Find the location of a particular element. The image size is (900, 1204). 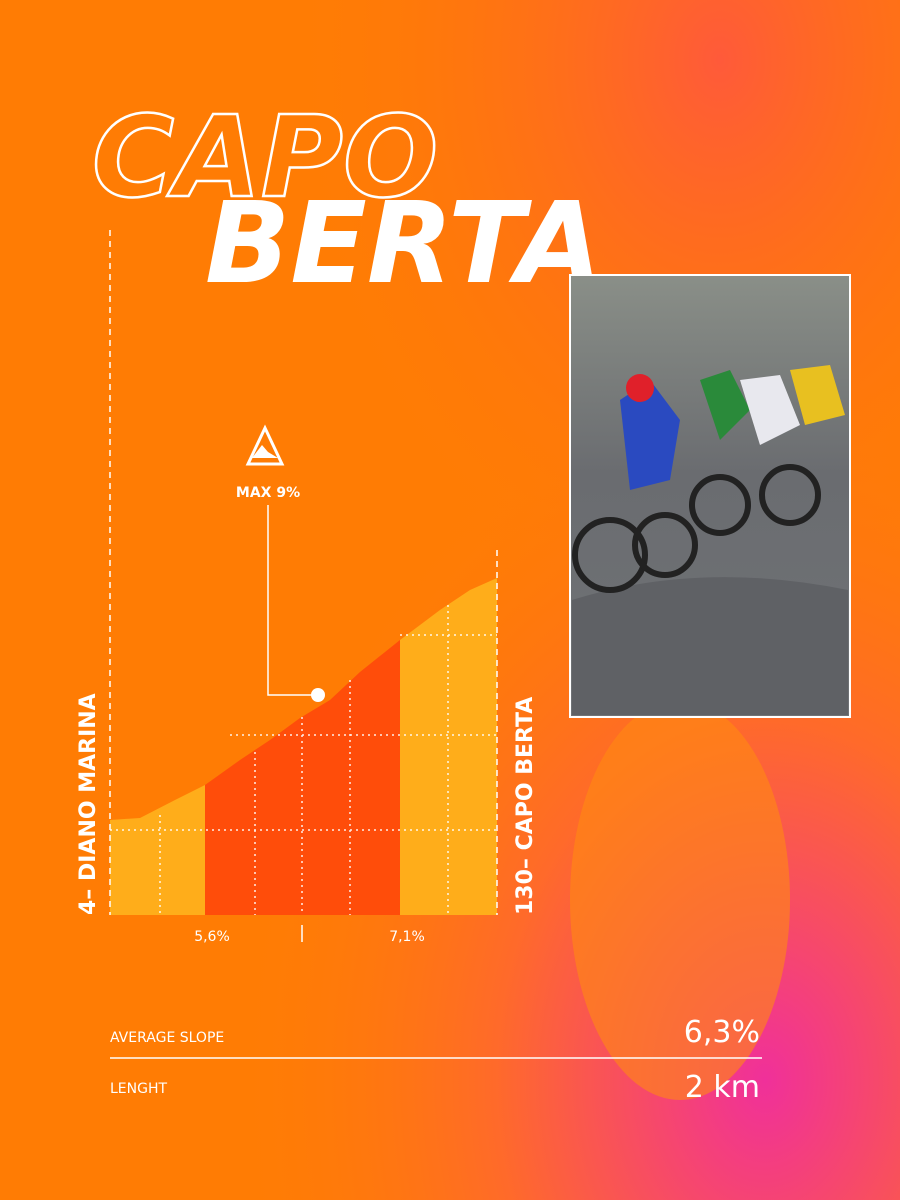

profile-grid is located at coordinates (303, 760).